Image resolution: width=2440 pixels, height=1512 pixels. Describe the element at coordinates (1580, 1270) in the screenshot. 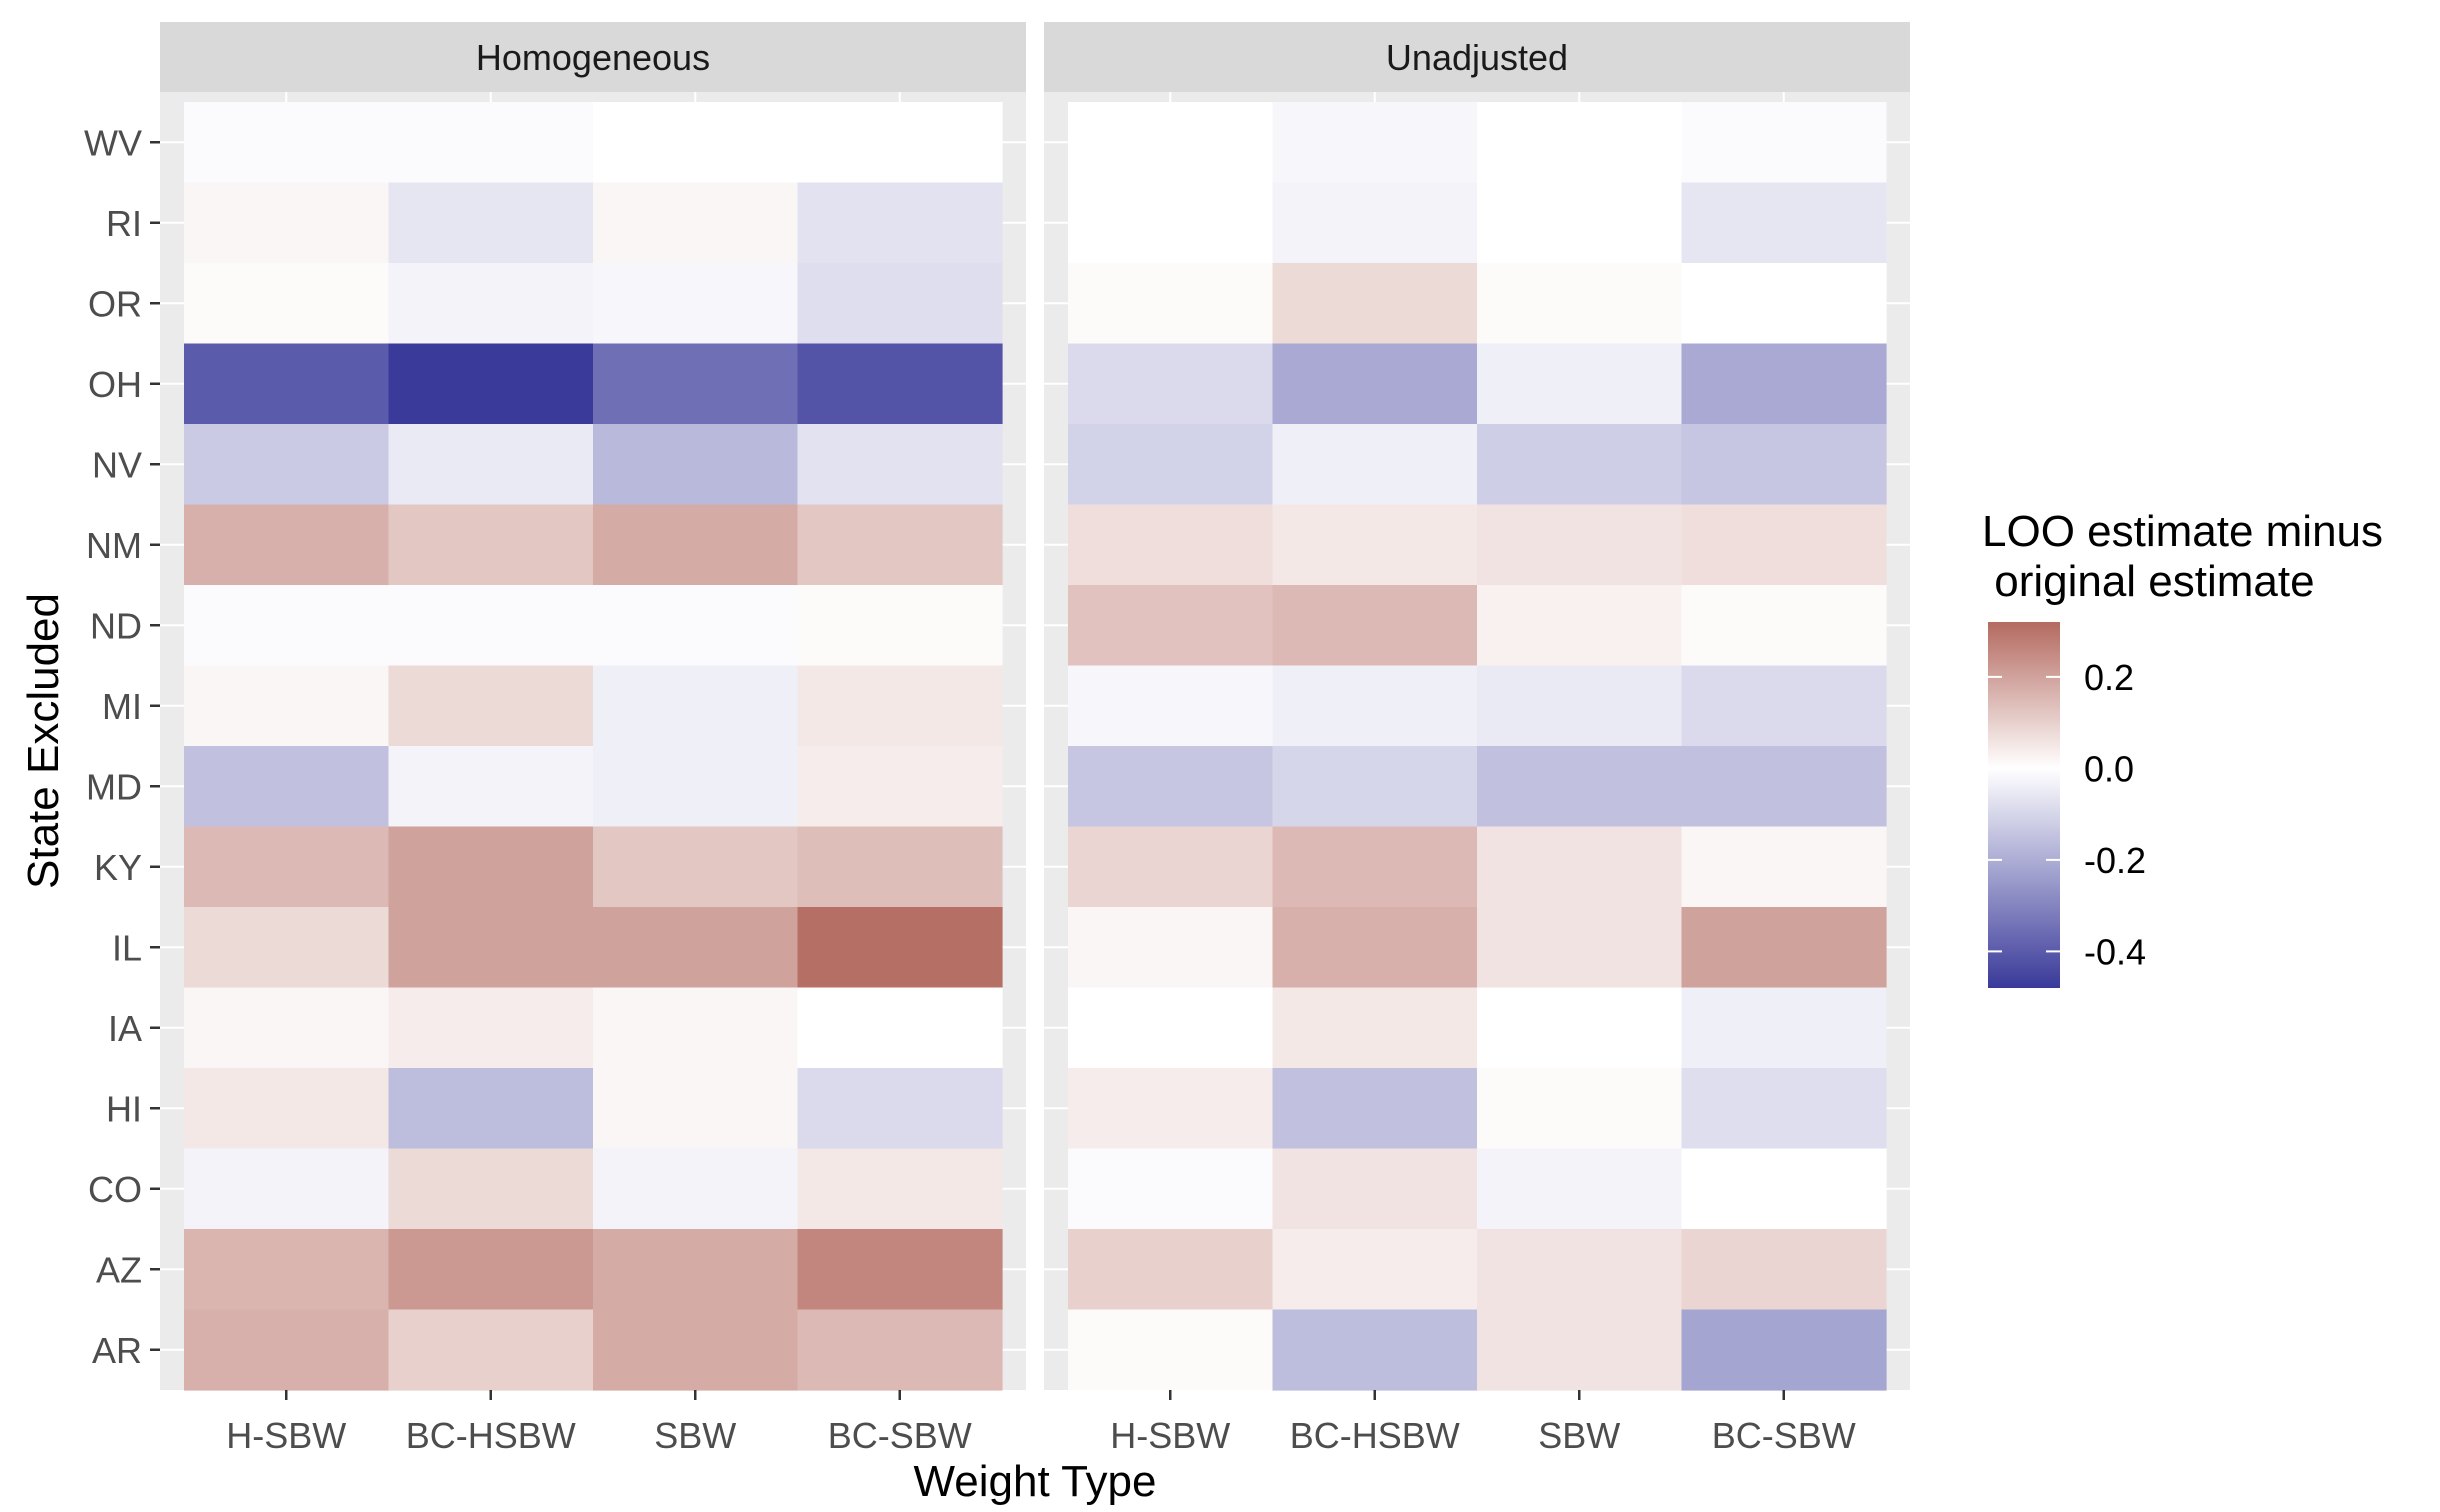

I see `heatmap-cell-unadjusted-az-sbw` at that location.